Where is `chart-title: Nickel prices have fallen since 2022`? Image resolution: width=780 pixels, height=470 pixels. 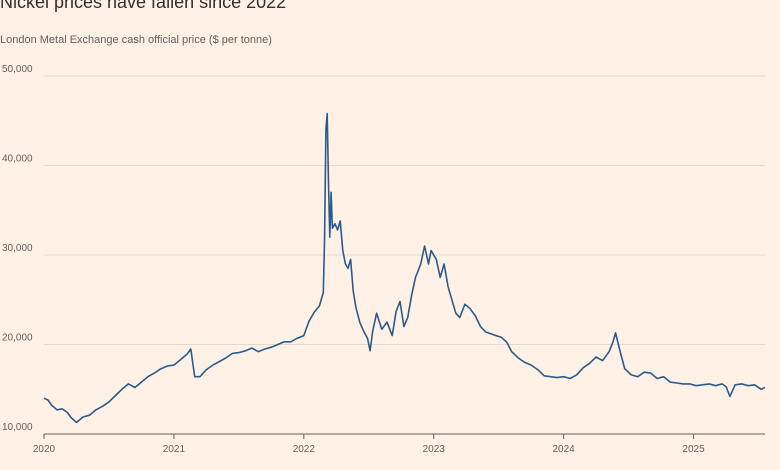
chart-title: Nickel prices have fallen since 2022 is located at coordinates (143, 6).